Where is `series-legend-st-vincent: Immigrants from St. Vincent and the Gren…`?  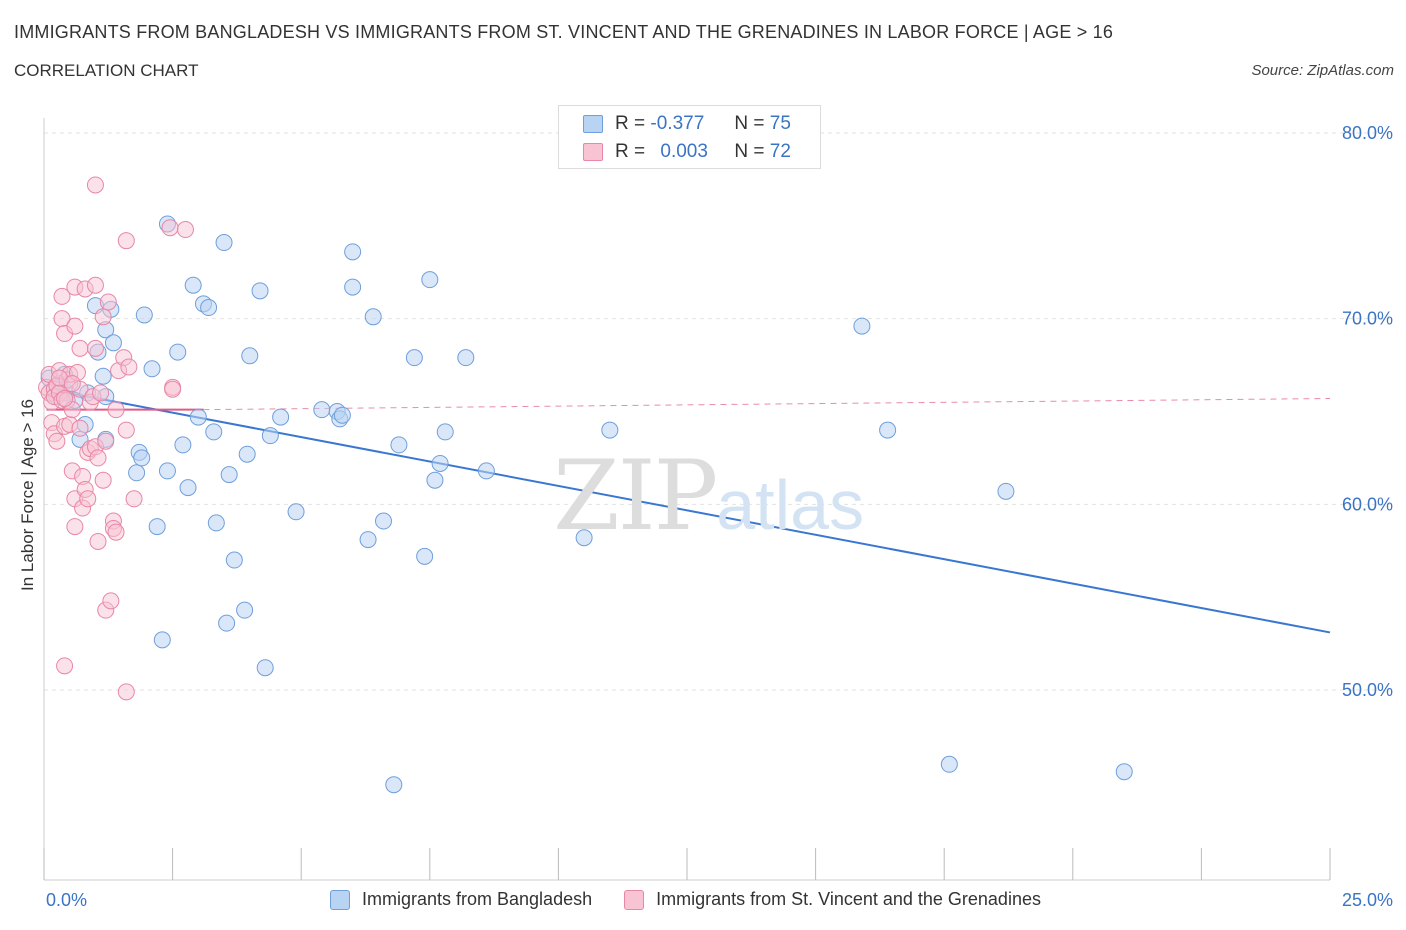
series-legend-st-vincent: Immigrants from St. Vincent and the Gren… is located at coordinates (832, 899).